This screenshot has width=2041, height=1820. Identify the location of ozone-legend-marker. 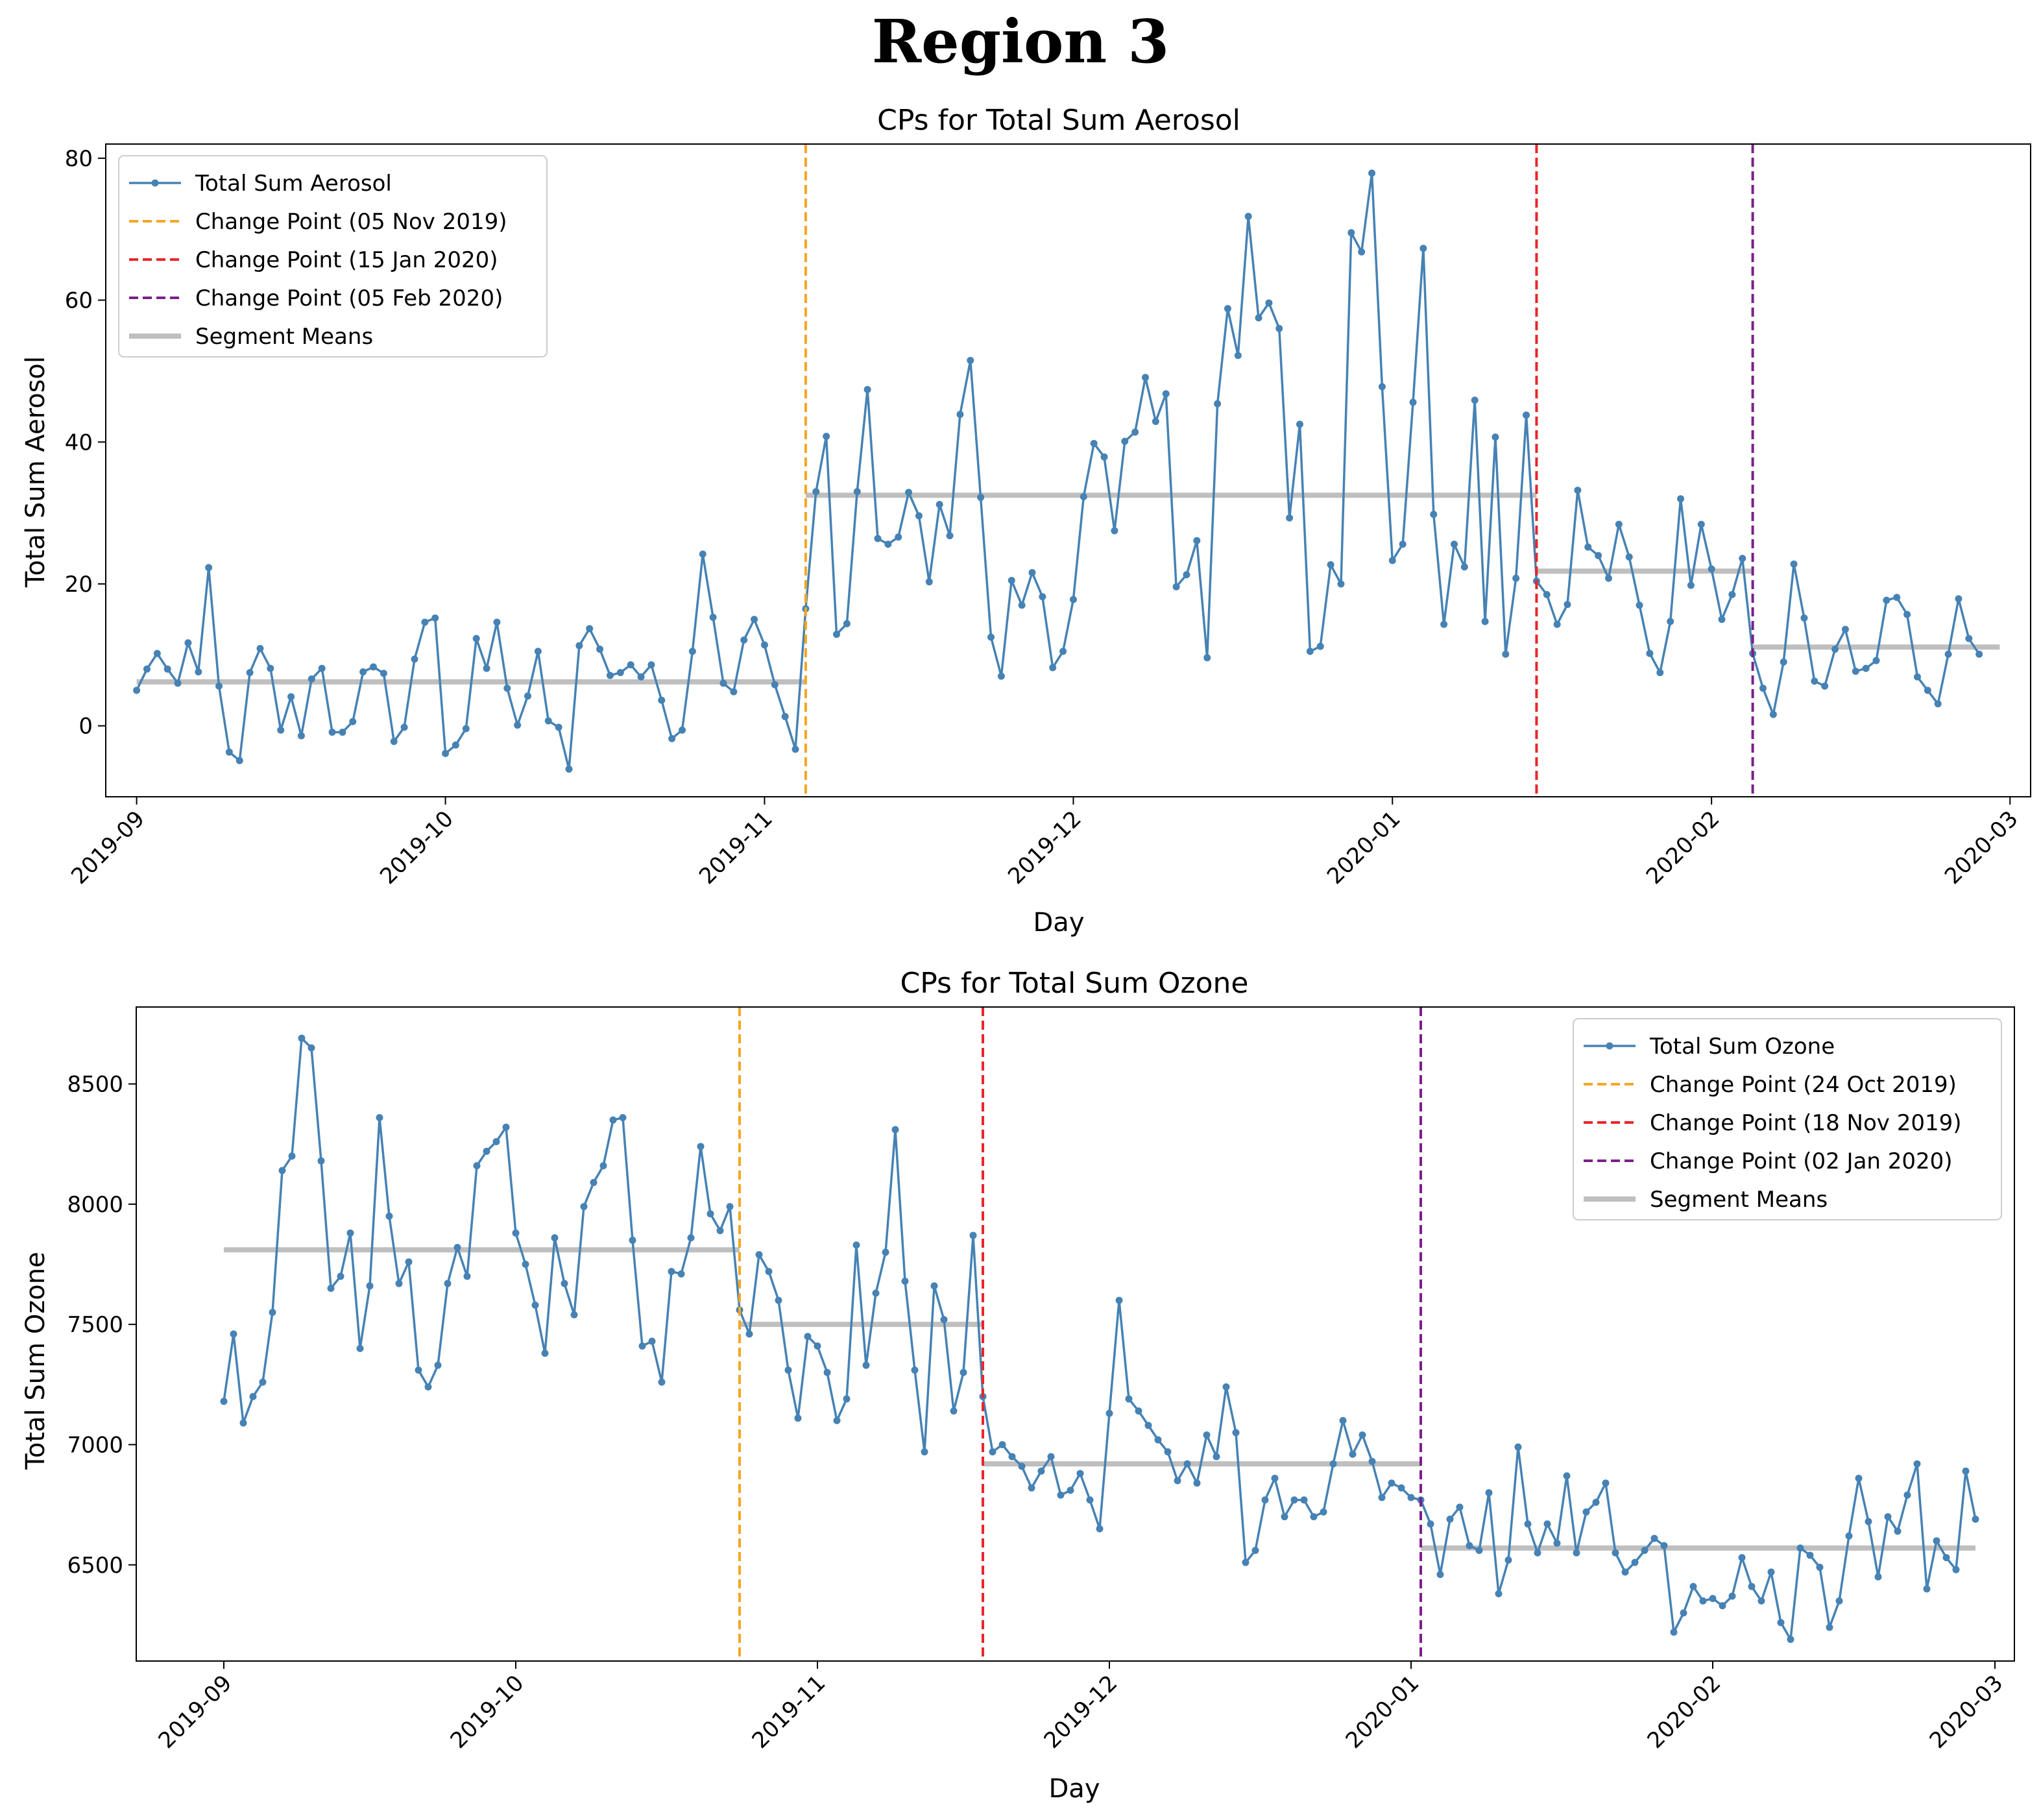
(1609, 1046).